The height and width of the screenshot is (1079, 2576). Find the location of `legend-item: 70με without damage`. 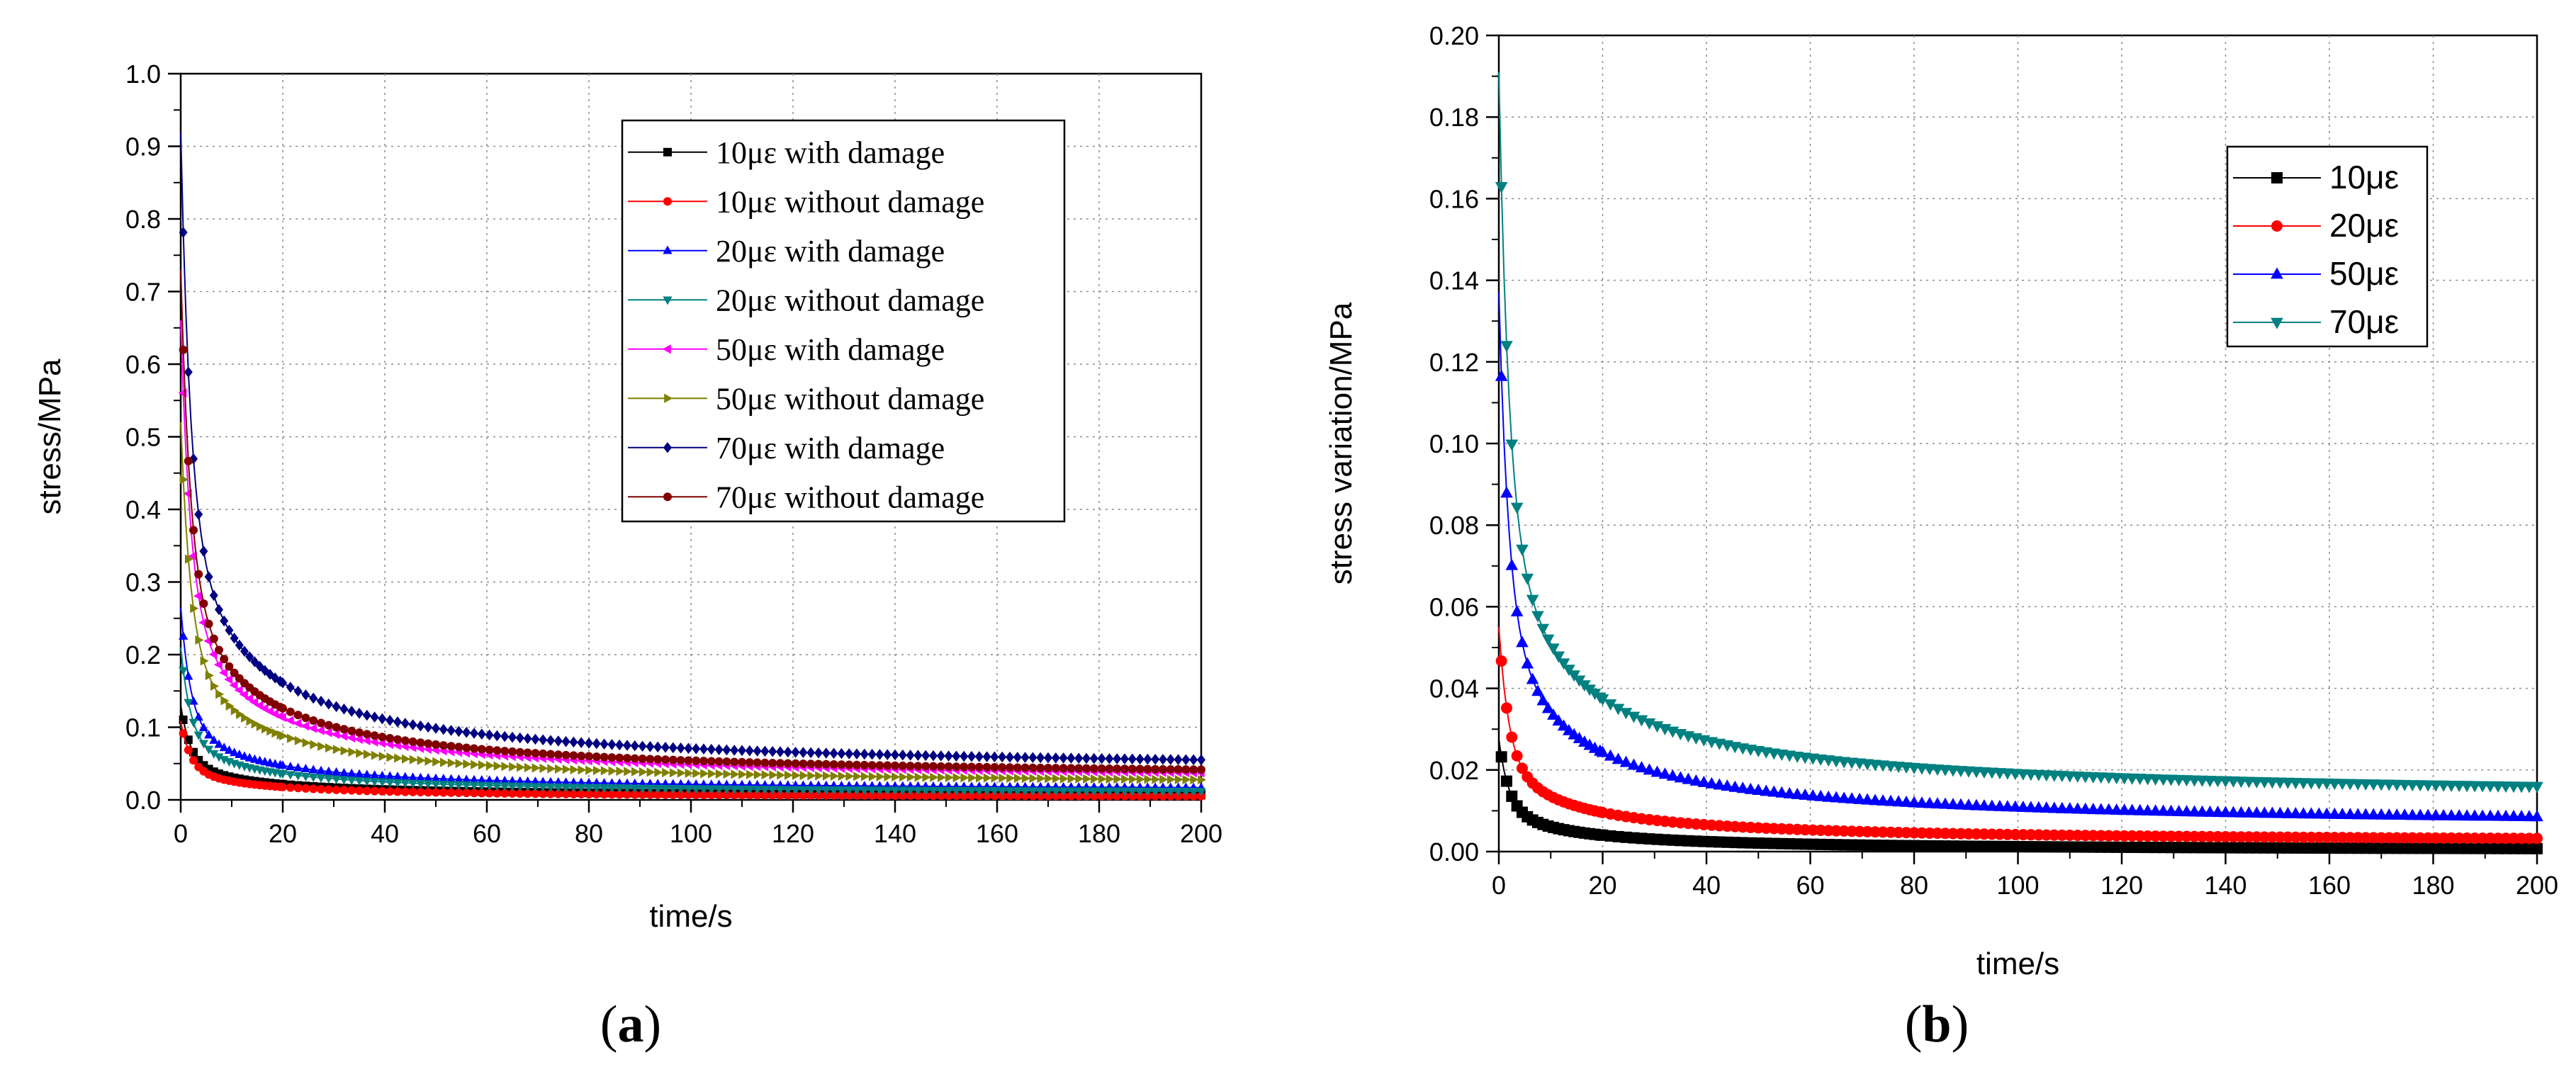

legend-item: 70με without damage is located at coordinates (806, 497).